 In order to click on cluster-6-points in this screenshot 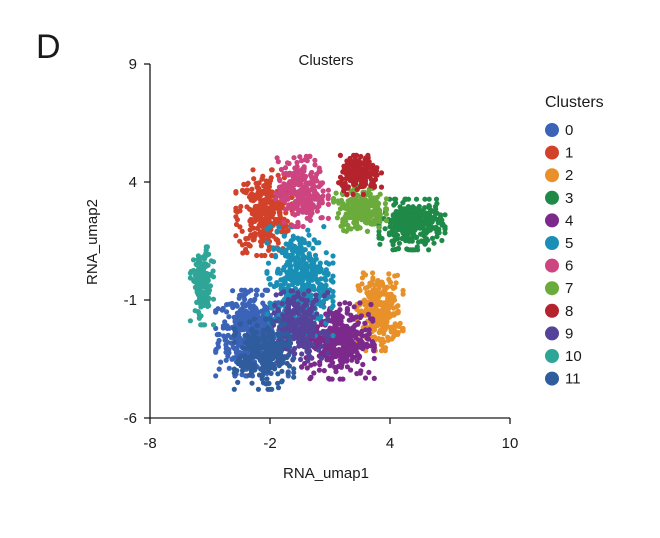, I will do `click(302, 191)`.